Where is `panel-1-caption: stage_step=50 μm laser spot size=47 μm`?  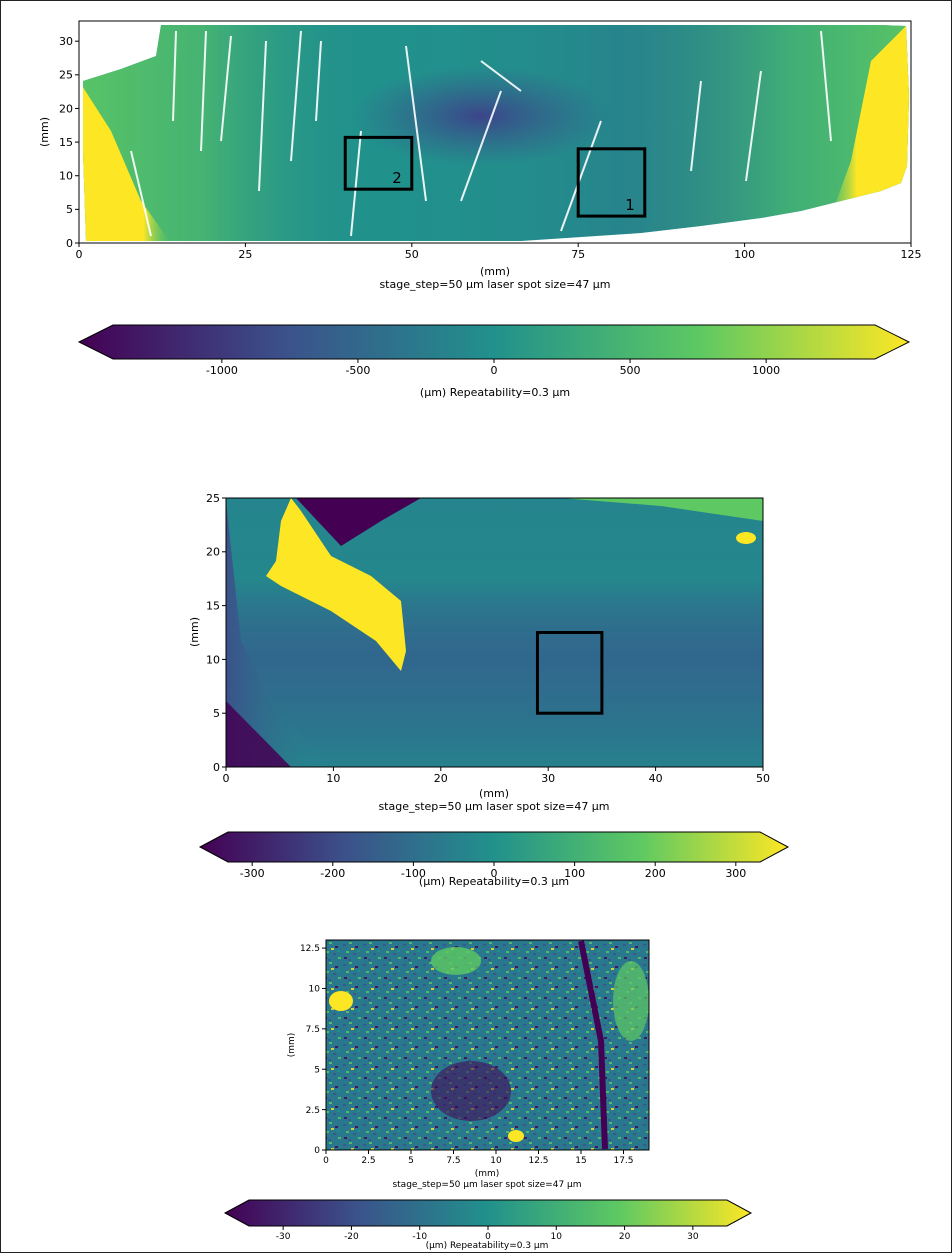 panel-1-caption: stage_step=50 μm laser spot size=47 μm is located at coordinates (494, 284).